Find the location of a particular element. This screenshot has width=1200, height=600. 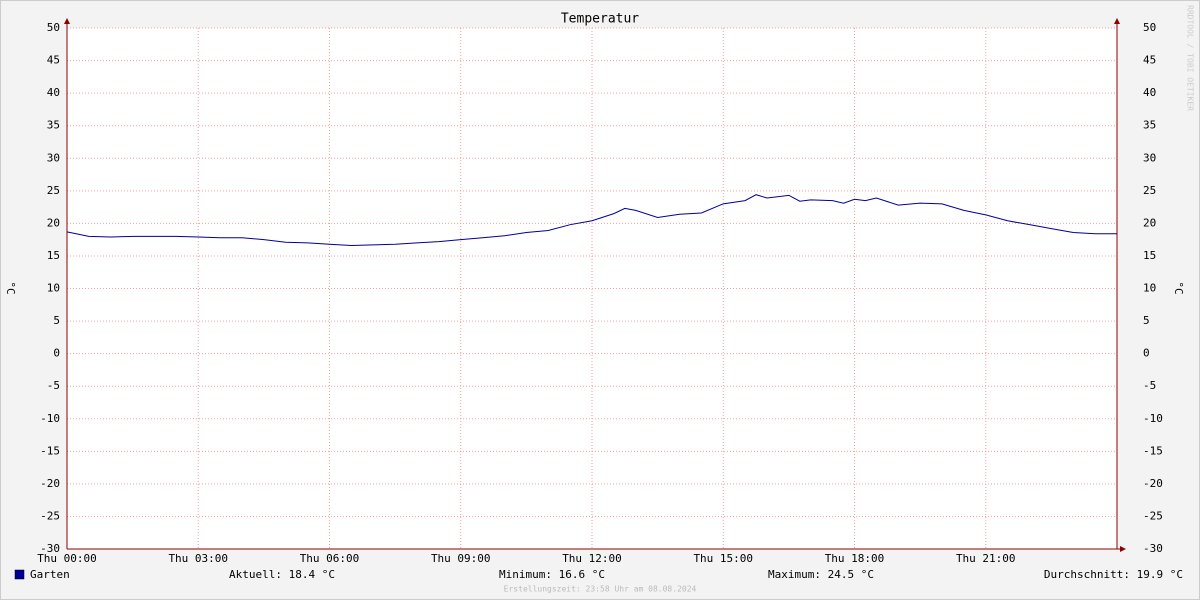

y2-tick-label: -30 is located at coordinates (1153, 548).